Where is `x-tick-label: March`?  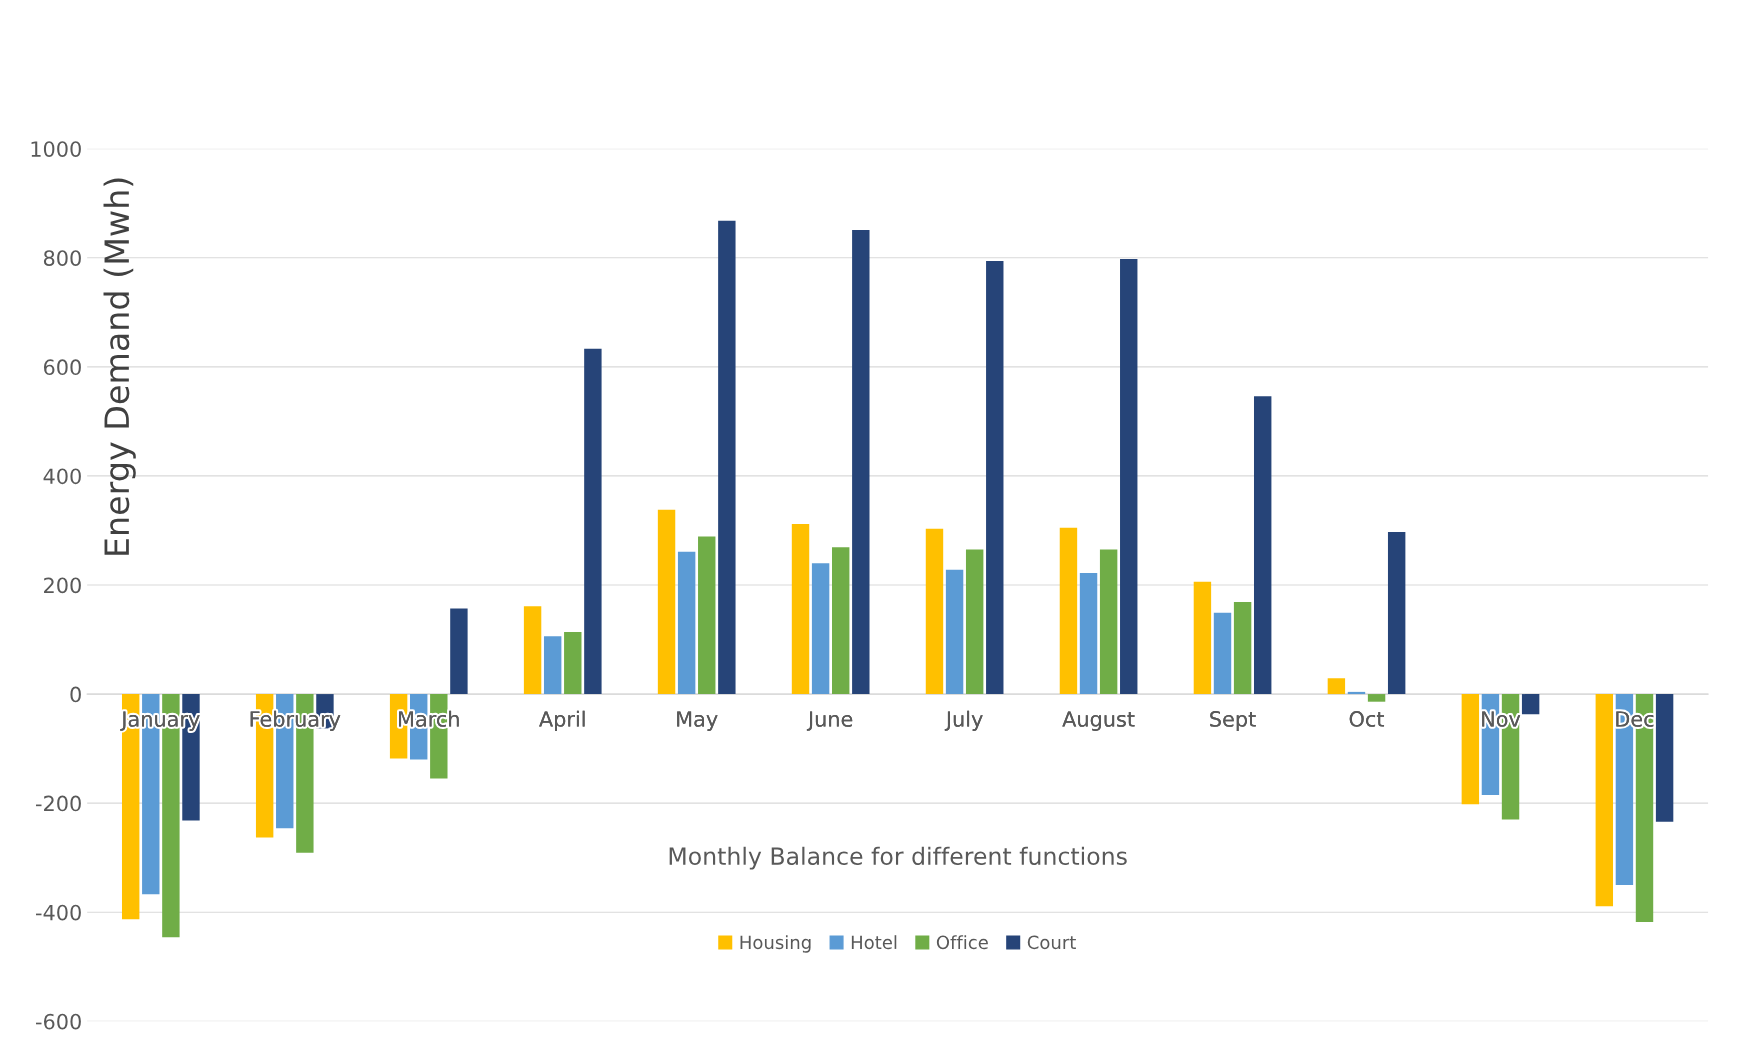 x-tick-label: March is located at coordinates (429, 718).